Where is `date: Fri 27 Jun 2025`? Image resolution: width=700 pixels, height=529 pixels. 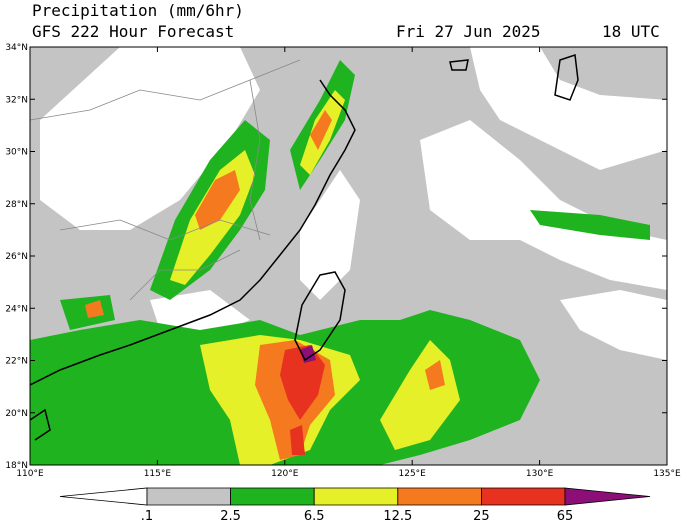 date: Fri 27 Jun 2025 is located at coordinates (468, 31).